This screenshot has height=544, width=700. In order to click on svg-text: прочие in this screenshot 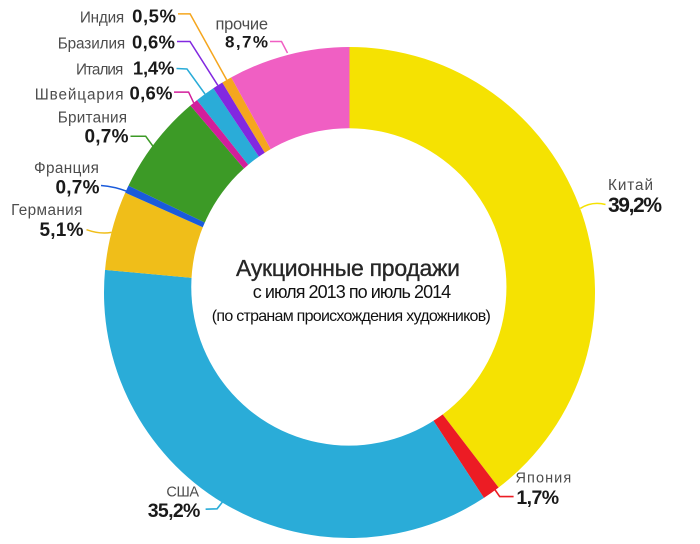, I will do `click(242, 25)`.